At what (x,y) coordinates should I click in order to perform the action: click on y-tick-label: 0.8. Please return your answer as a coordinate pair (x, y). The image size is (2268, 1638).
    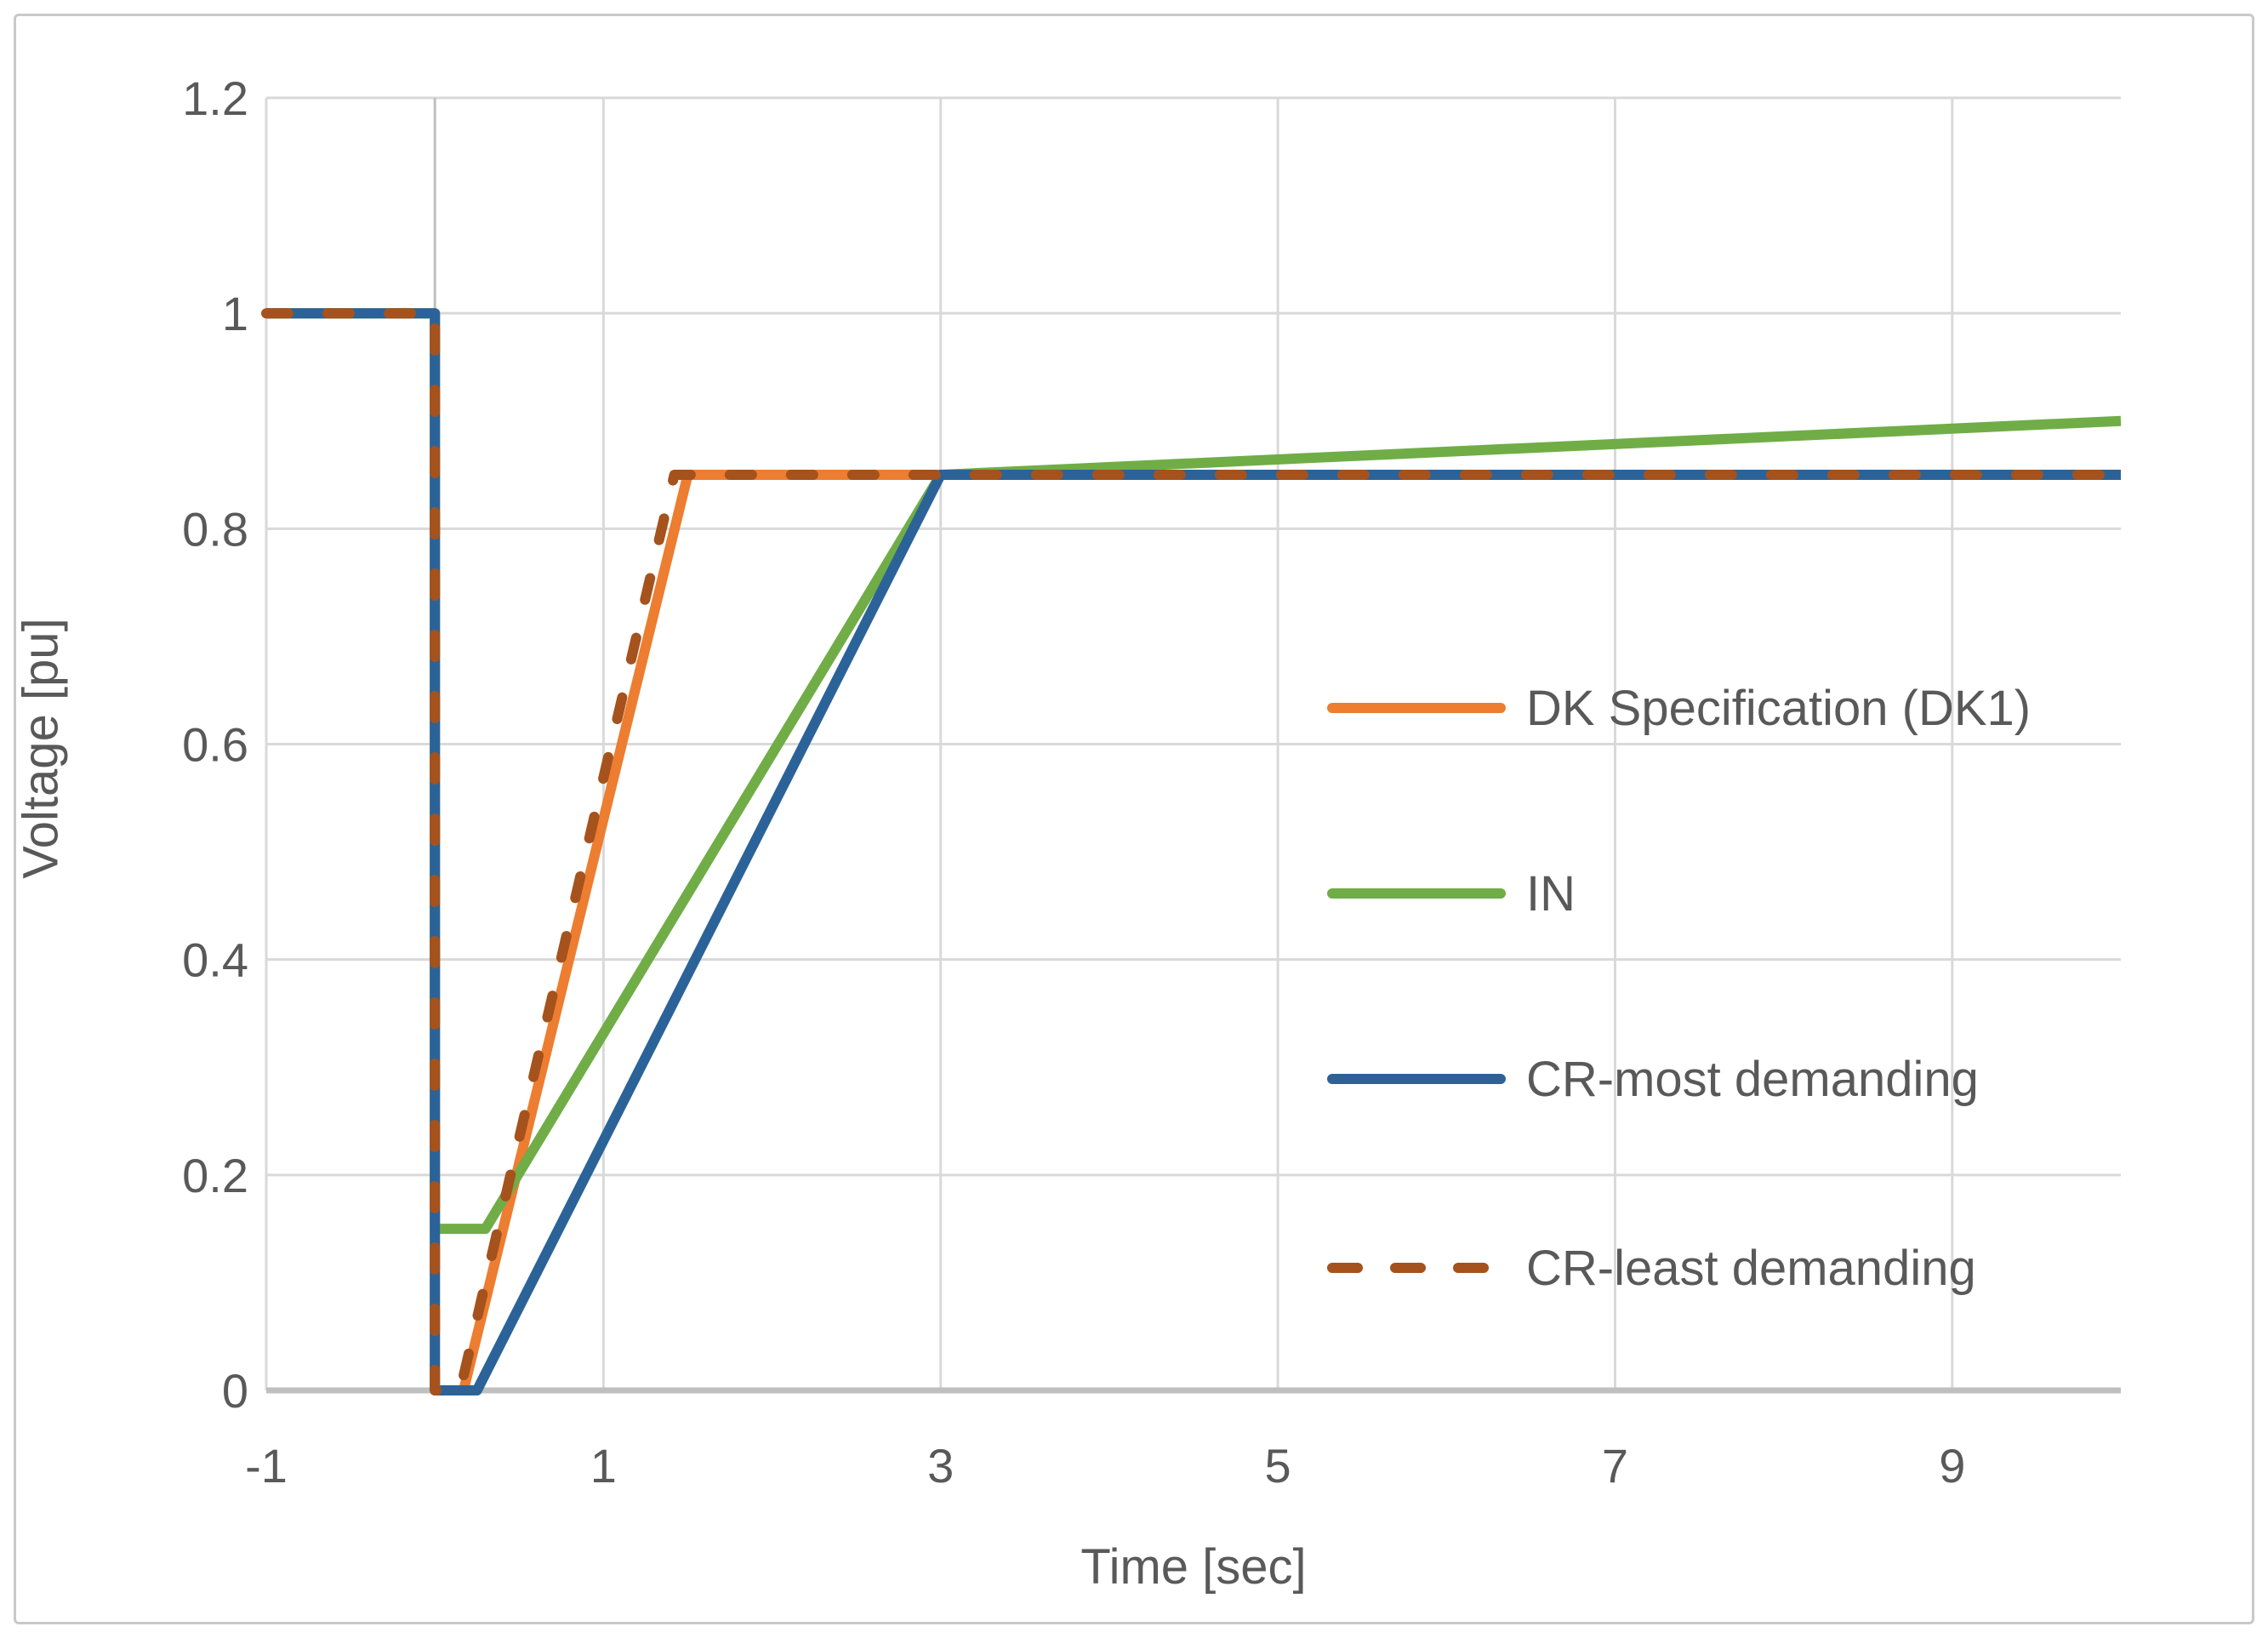
    Looking at the image, I should click on (215, 529).